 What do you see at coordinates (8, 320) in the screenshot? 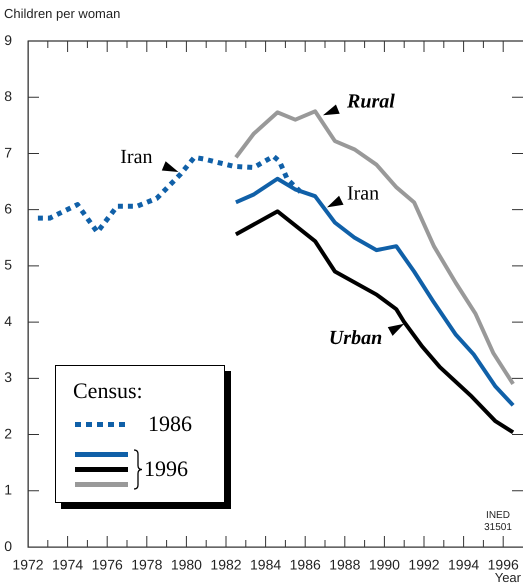
I see `y-tick-label: 4` at bounding box center [8, 320].